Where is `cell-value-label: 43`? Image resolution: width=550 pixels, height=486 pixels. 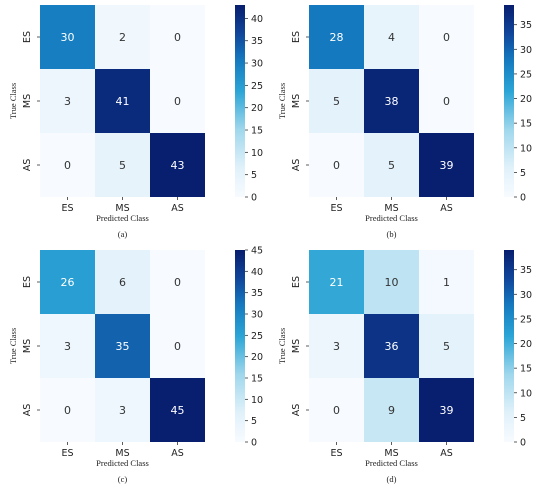
cell-value-label: 43 is located at coordinates (178, 165).